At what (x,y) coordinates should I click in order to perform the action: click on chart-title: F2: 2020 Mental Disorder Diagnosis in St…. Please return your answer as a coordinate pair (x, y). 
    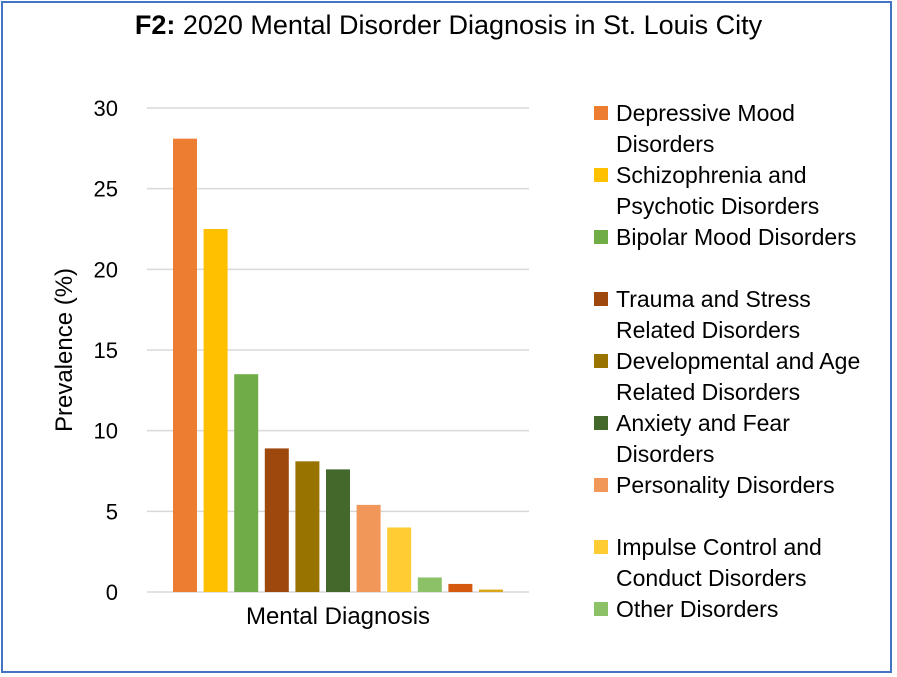
    Looking at the image, I should click on (448, 25).